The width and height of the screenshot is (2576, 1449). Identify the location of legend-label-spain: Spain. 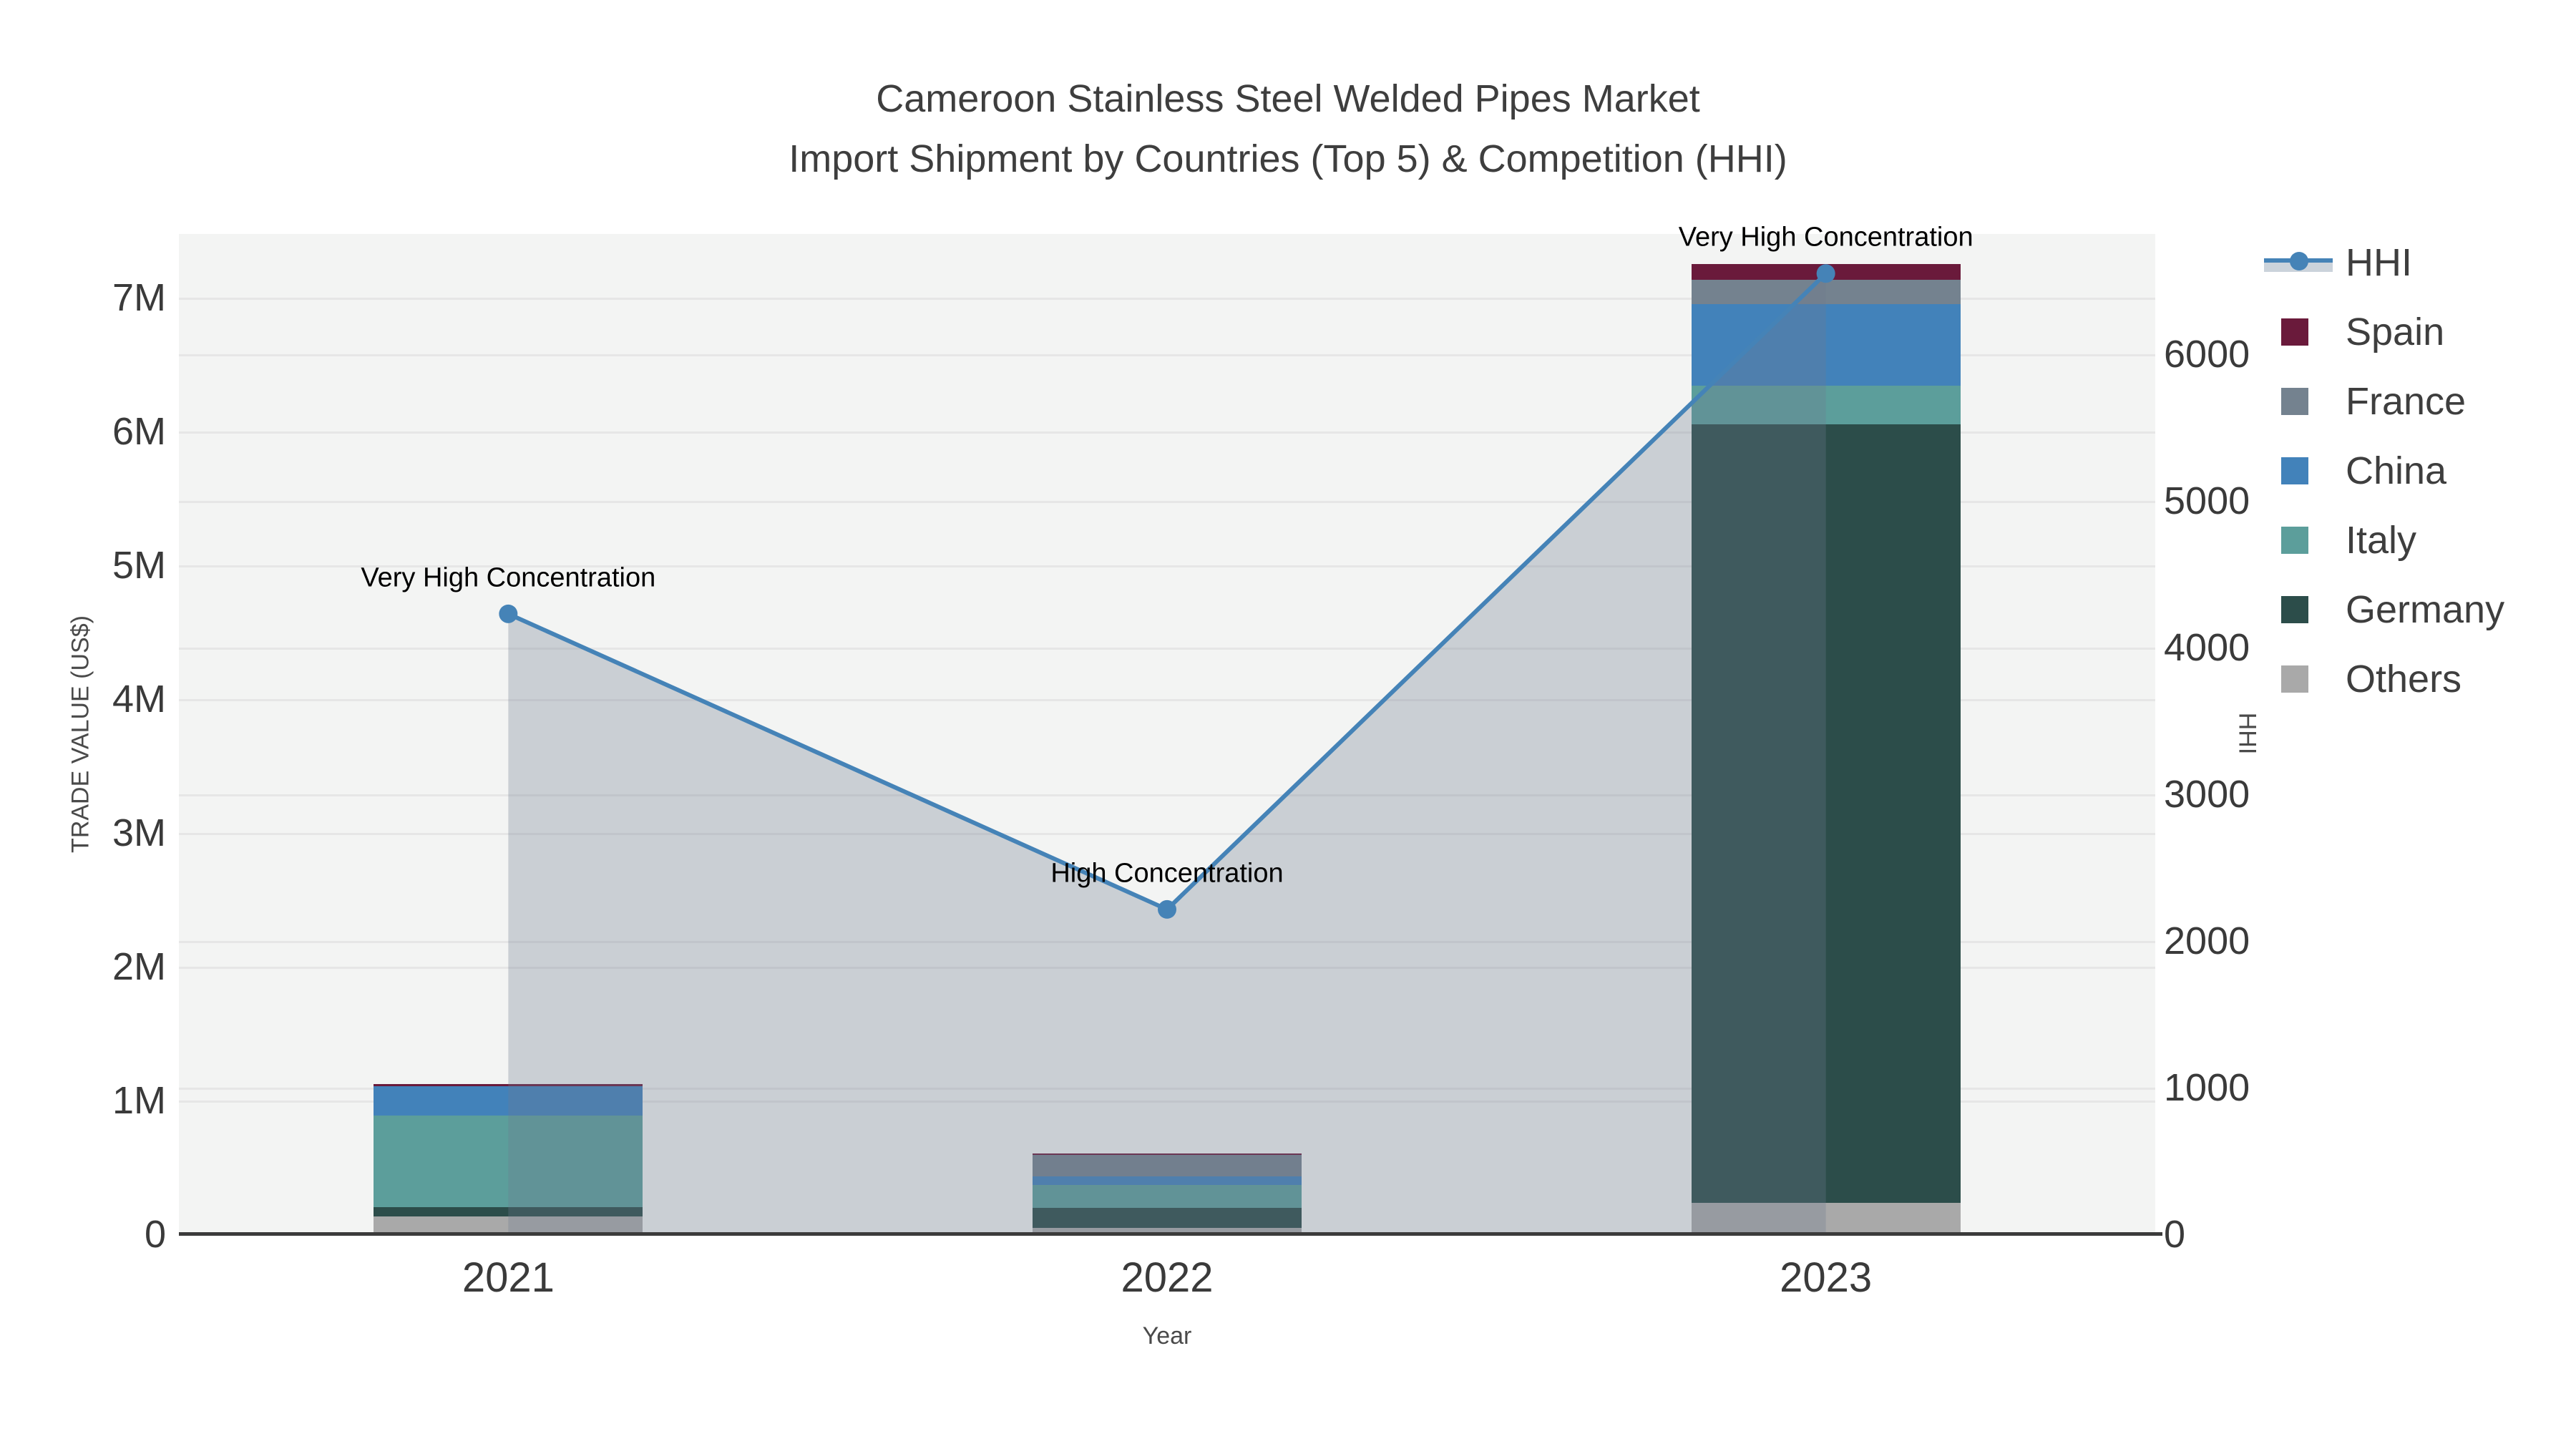
(2395, 331).